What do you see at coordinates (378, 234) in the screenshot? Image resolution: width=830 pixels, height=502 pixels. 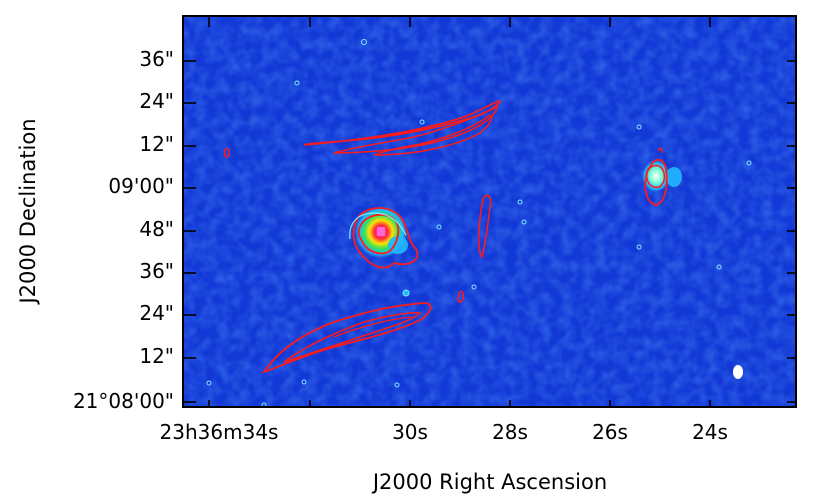 I see `central-source-contour-inner` at bounding box center [378, 234].